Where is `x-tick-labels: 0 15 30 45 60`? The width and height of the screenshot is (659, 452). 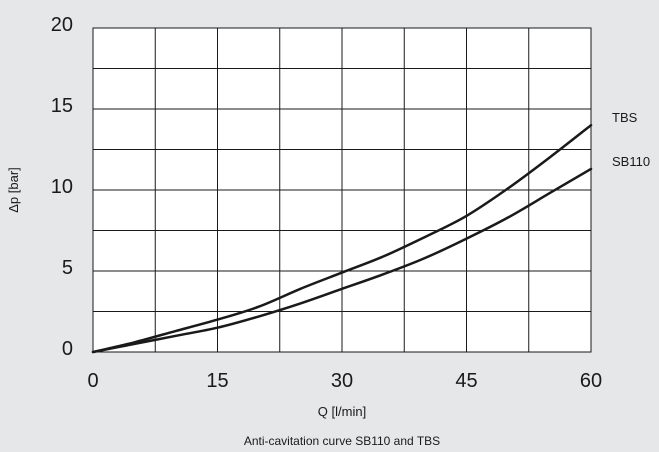 x-tick-labels: 0 15 30 45 60 is located at coordinates (344, 381).